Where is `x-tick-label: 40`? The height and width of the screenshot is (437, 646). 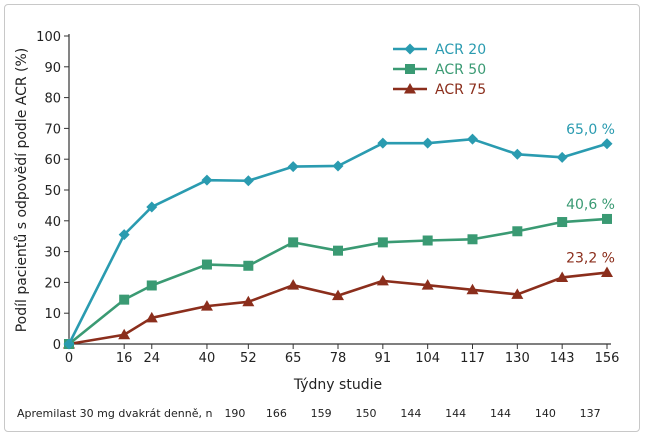 x-tick-label: 40 is located at coordinates (207, 358).